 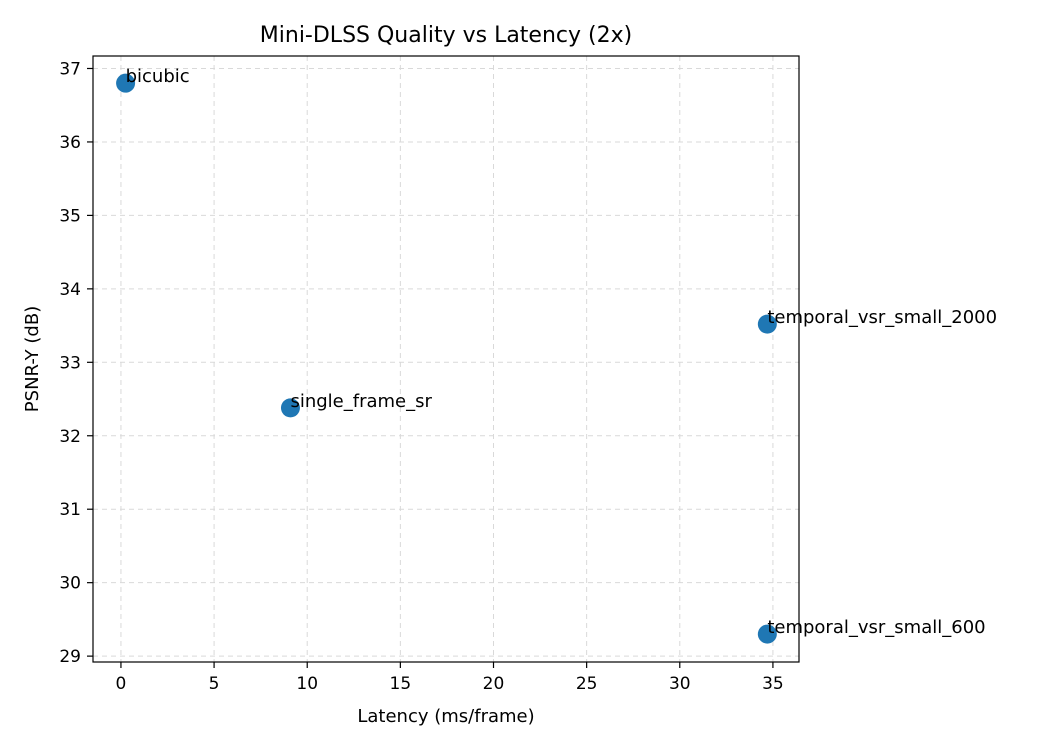 What do you see at coordinates (214, 684) in the screenshot?
I see `x-tick-label: 5` at bounding box center [214, 684].